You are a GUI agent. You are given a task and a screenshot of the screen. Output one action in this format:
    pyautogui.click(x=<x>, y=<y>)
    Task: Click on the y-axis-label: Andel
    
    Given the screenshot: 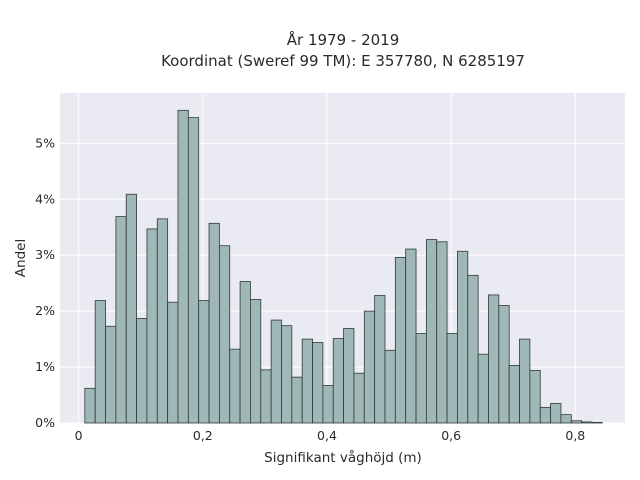 What is the action you would take?
    pyautogui.click(x=21, y=258)
    